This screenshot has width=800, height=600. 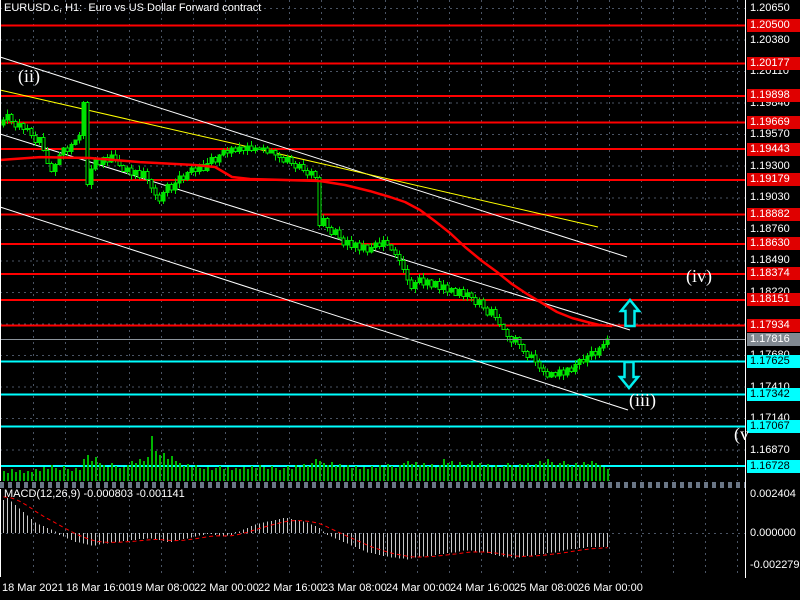 I want to click on price-flag-red: 1.20177, so click(x=773, y=63).